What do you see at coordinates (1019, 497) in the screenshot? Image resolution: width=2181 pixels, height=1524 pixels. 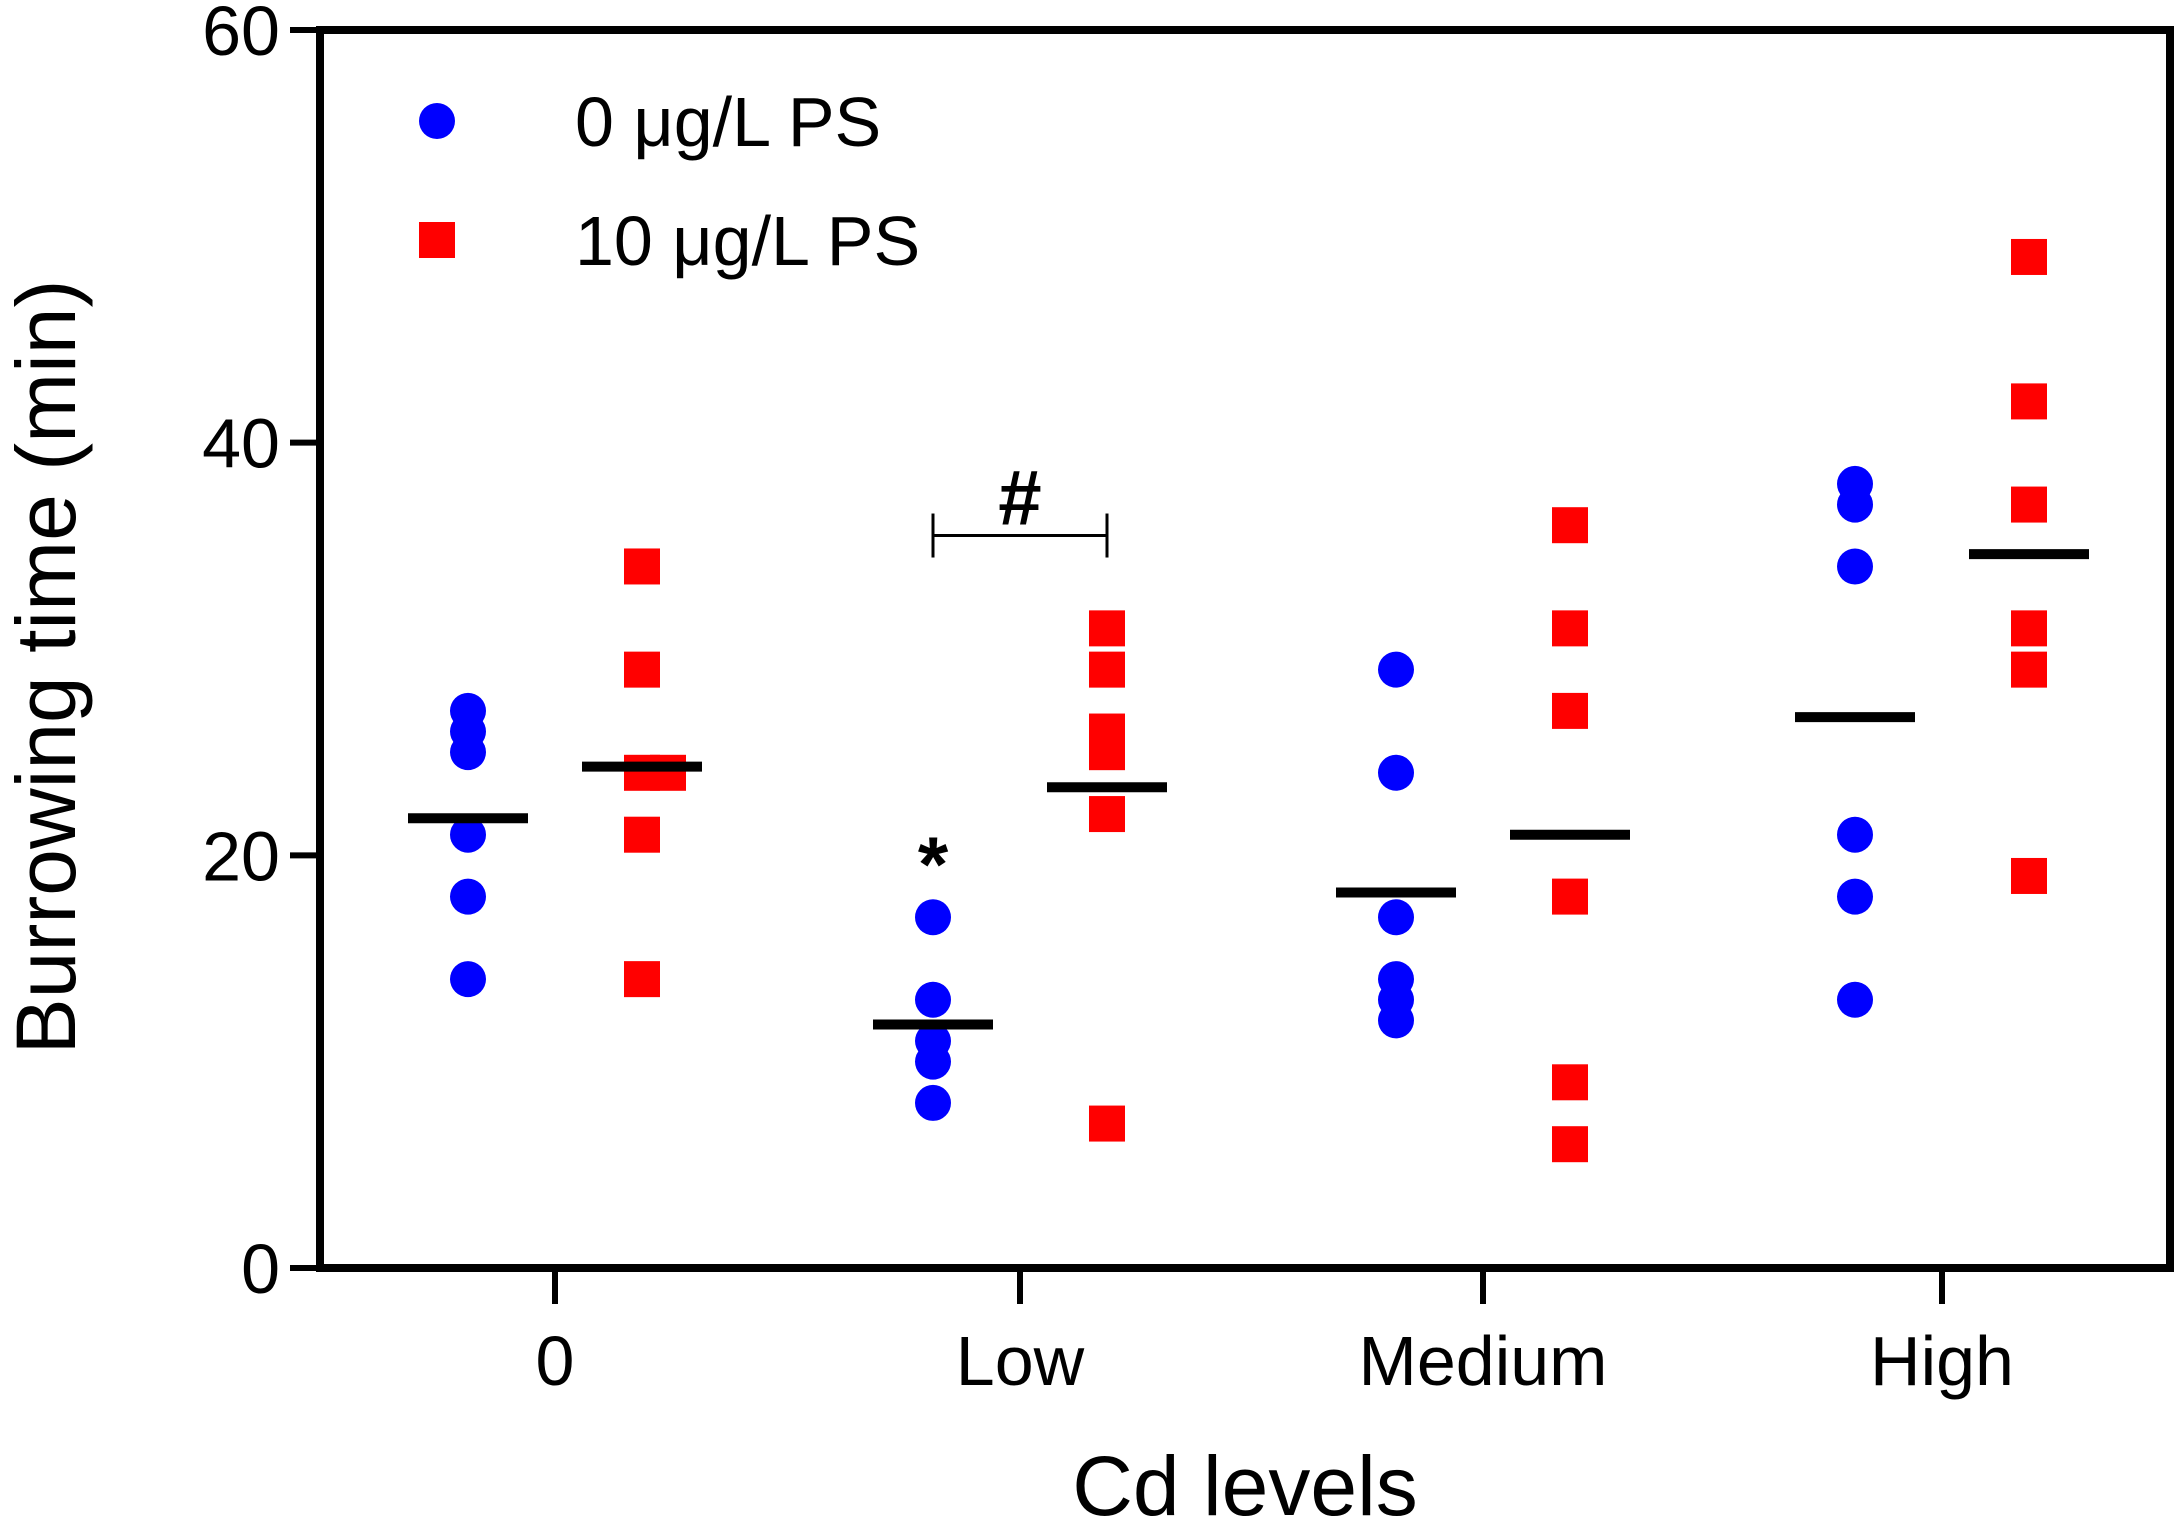 I see `significance-hash: #` at bounding box center [1019, 497].